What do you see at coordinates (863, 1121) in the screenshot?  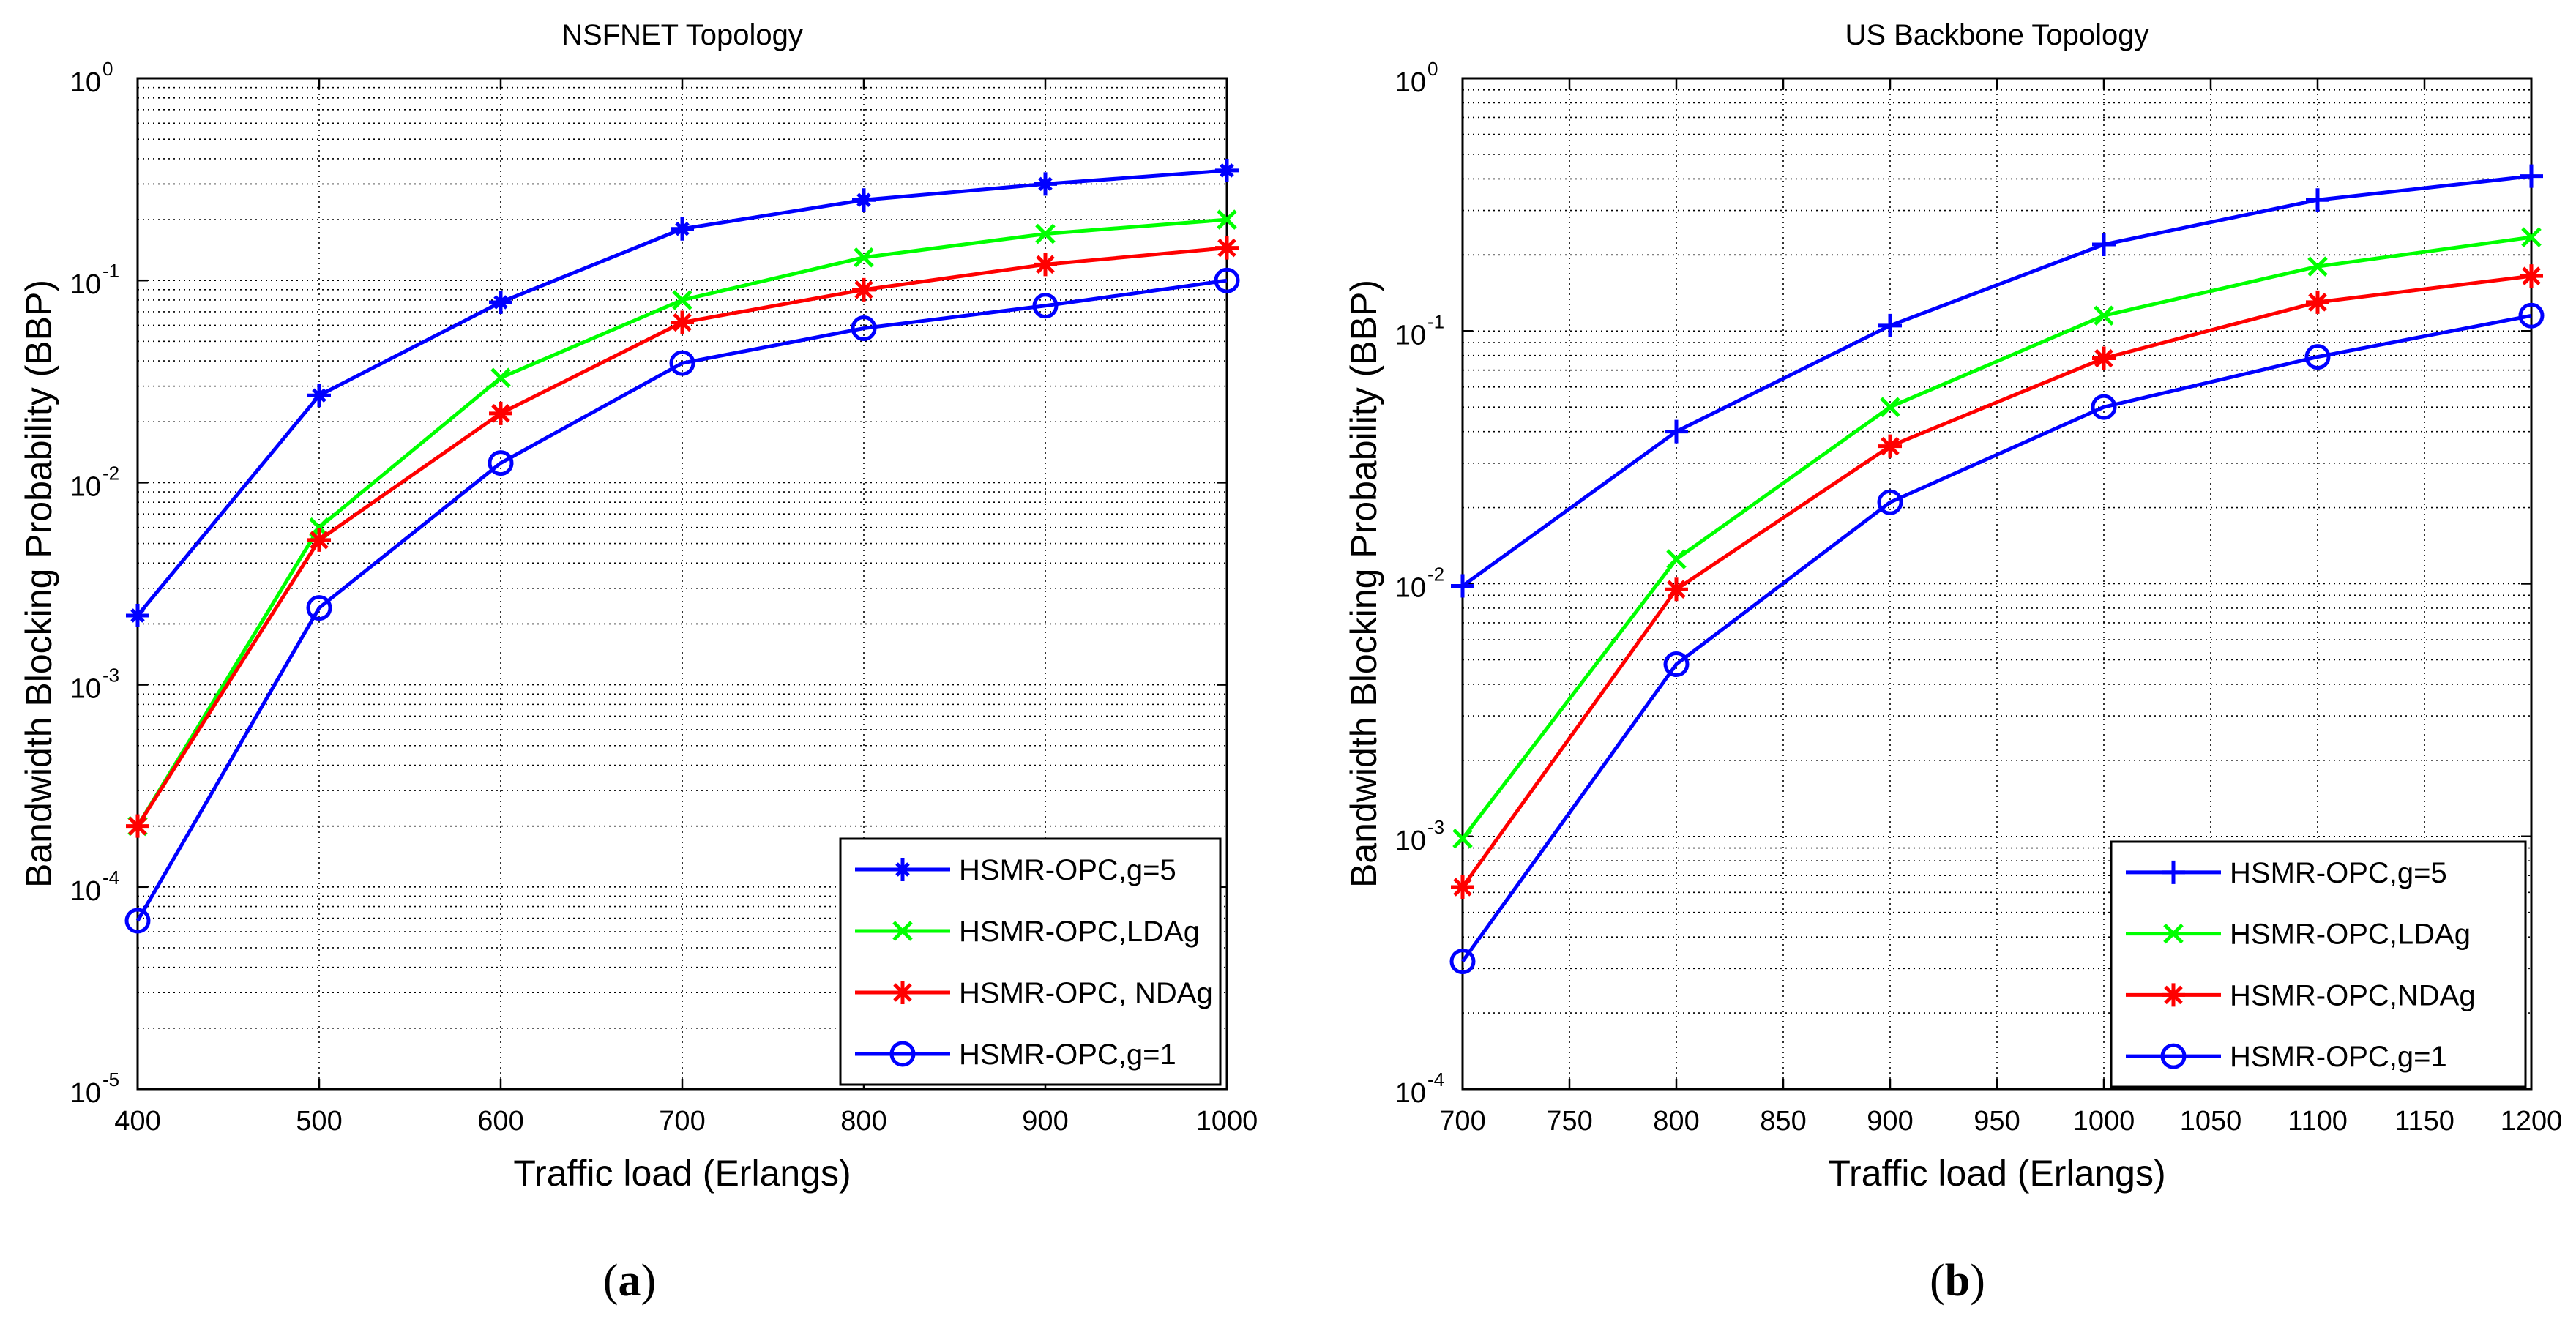 I see `x-tick-label: 800` at bounding box center [863, 1121].